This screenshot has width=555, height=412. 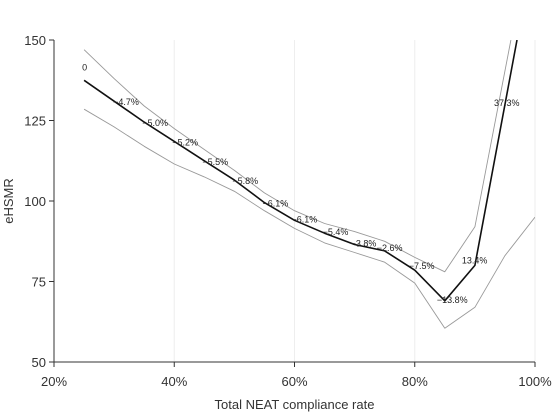 I want to click on y-axis-title: eHSMR, so click(x=8, y=201).